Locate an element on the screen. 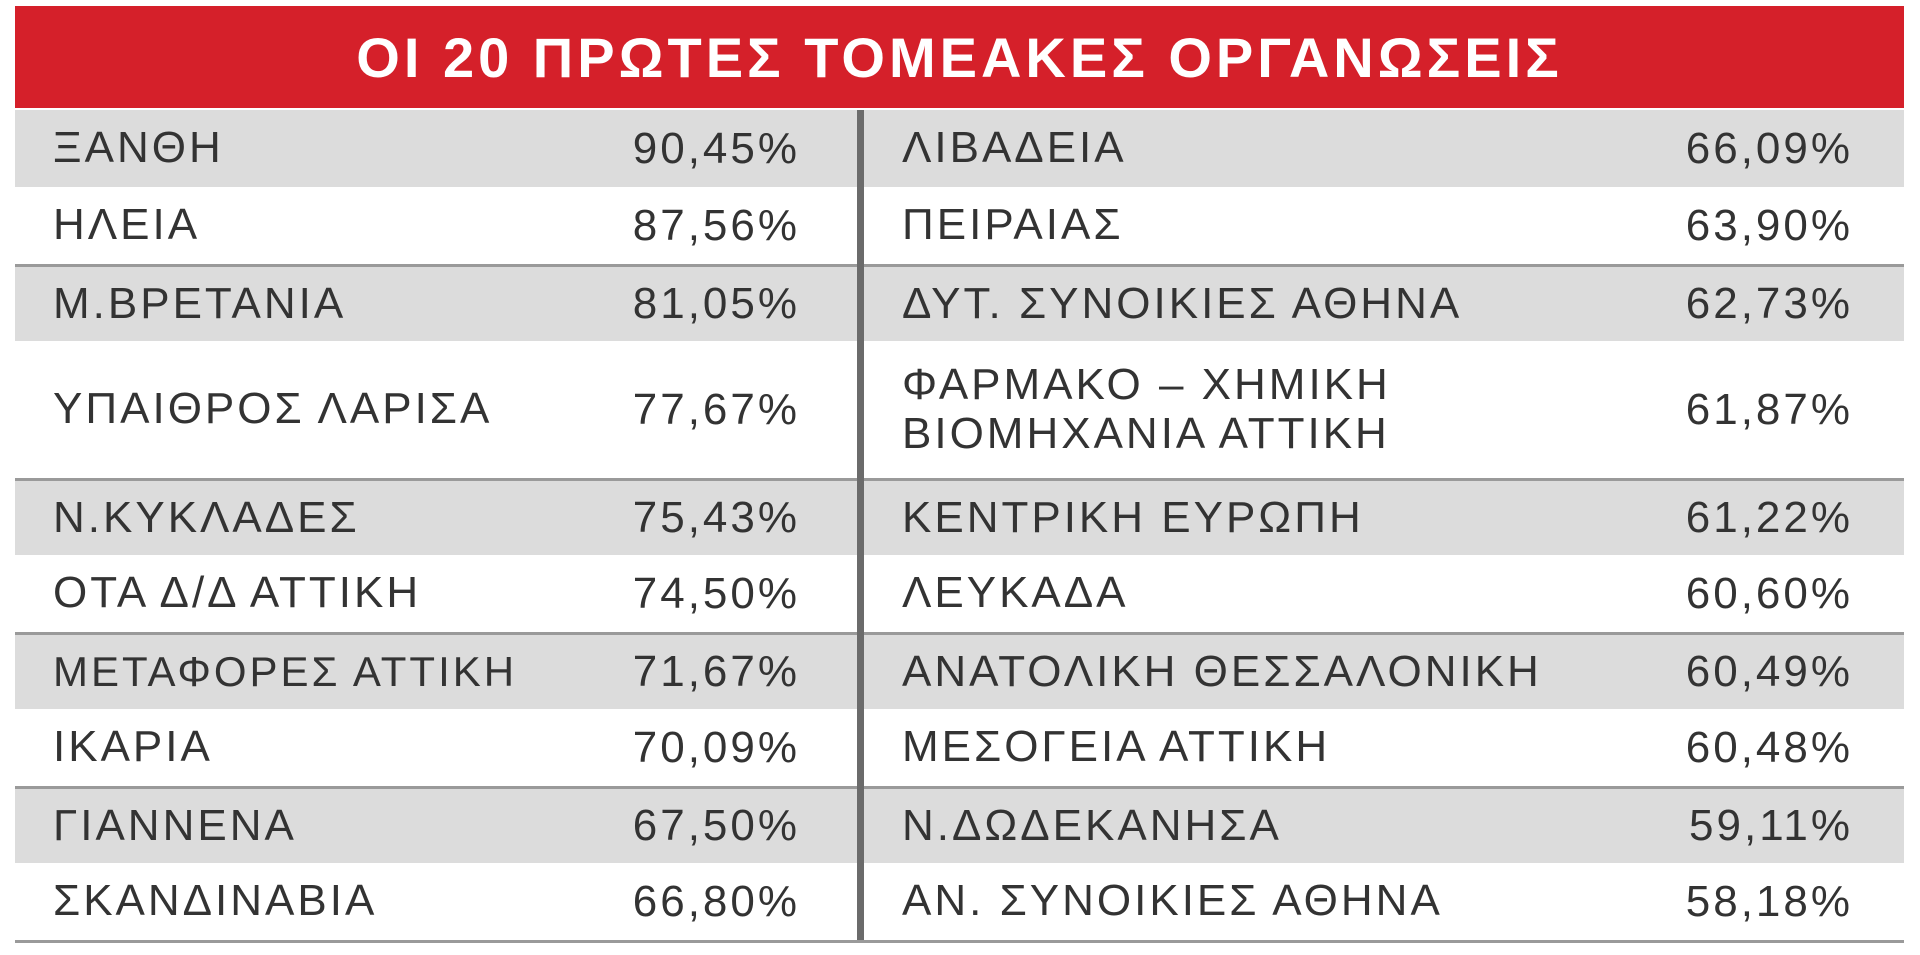  row-label: ΥΠΑΙΘΡΟΣ ΛΑΡΙΣΑ is located at coordinates (273, 409).